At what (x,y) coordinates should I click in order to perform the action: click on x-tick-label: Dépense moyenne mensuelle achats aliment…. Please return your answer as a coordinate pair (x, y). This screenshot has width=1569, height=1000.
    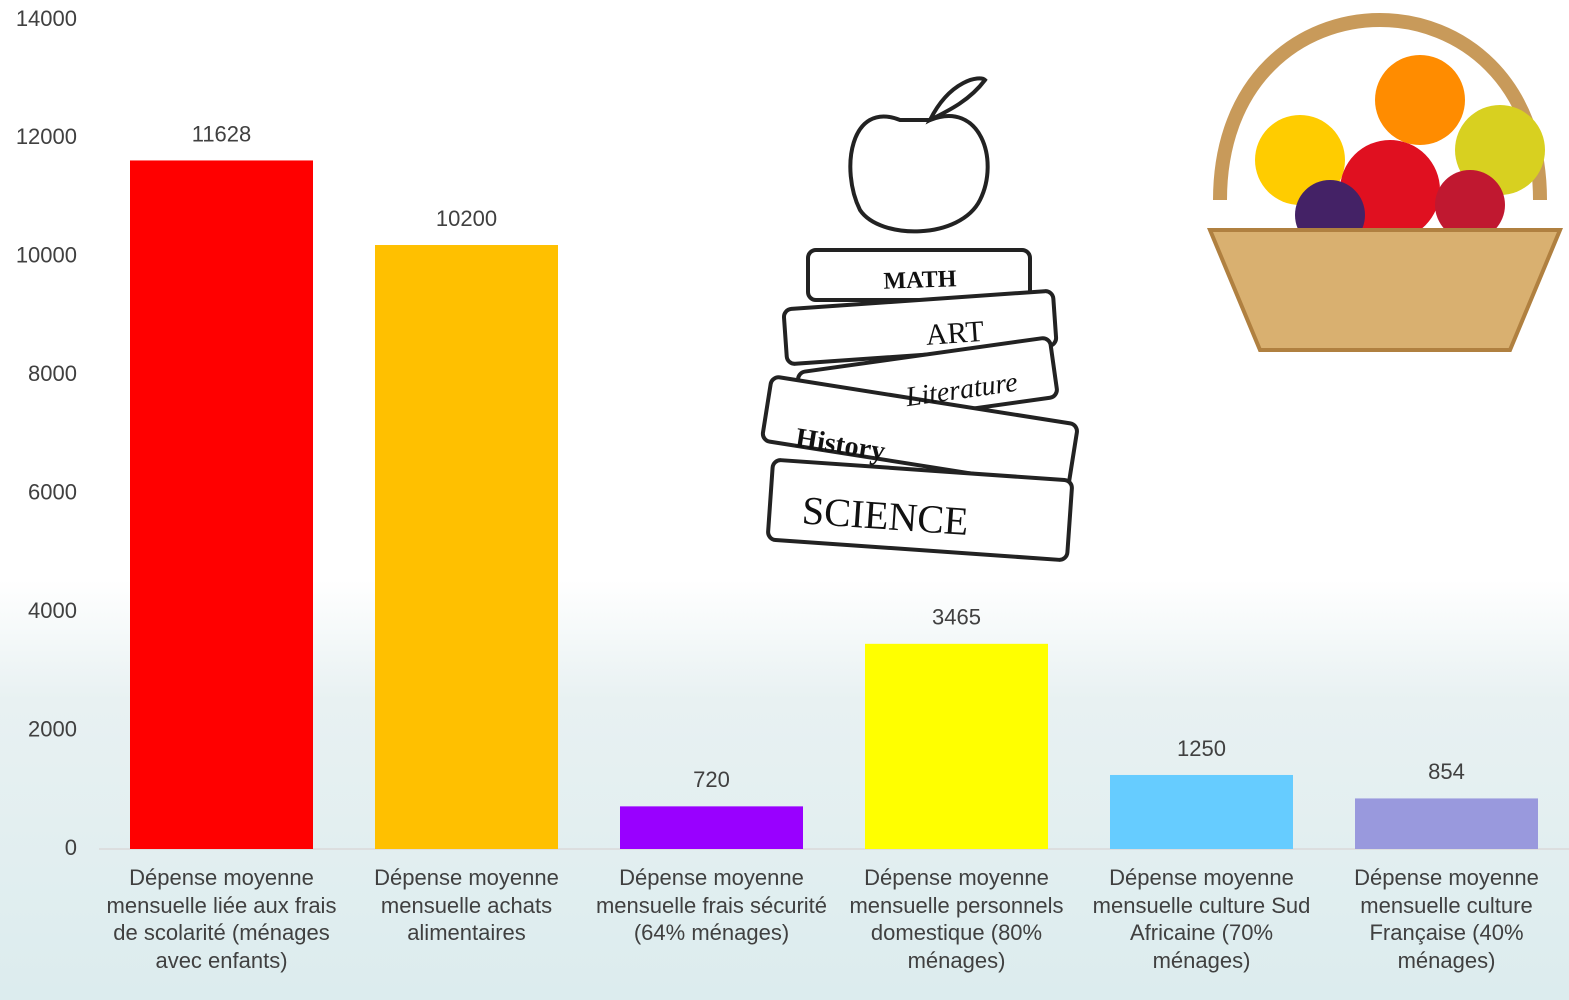
    Looking at the image, I should click on (466, 905).